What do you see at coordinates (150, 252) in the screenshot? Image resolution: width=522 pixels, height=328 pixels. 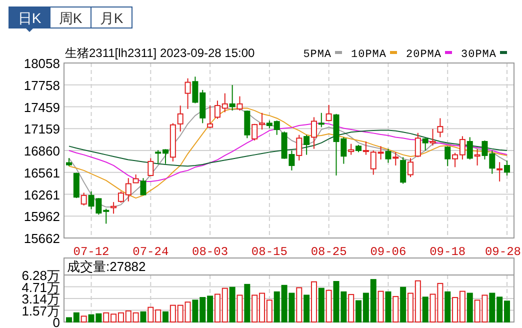 I see `x-tick-label: 07-24` at bounding box center [150, 252].